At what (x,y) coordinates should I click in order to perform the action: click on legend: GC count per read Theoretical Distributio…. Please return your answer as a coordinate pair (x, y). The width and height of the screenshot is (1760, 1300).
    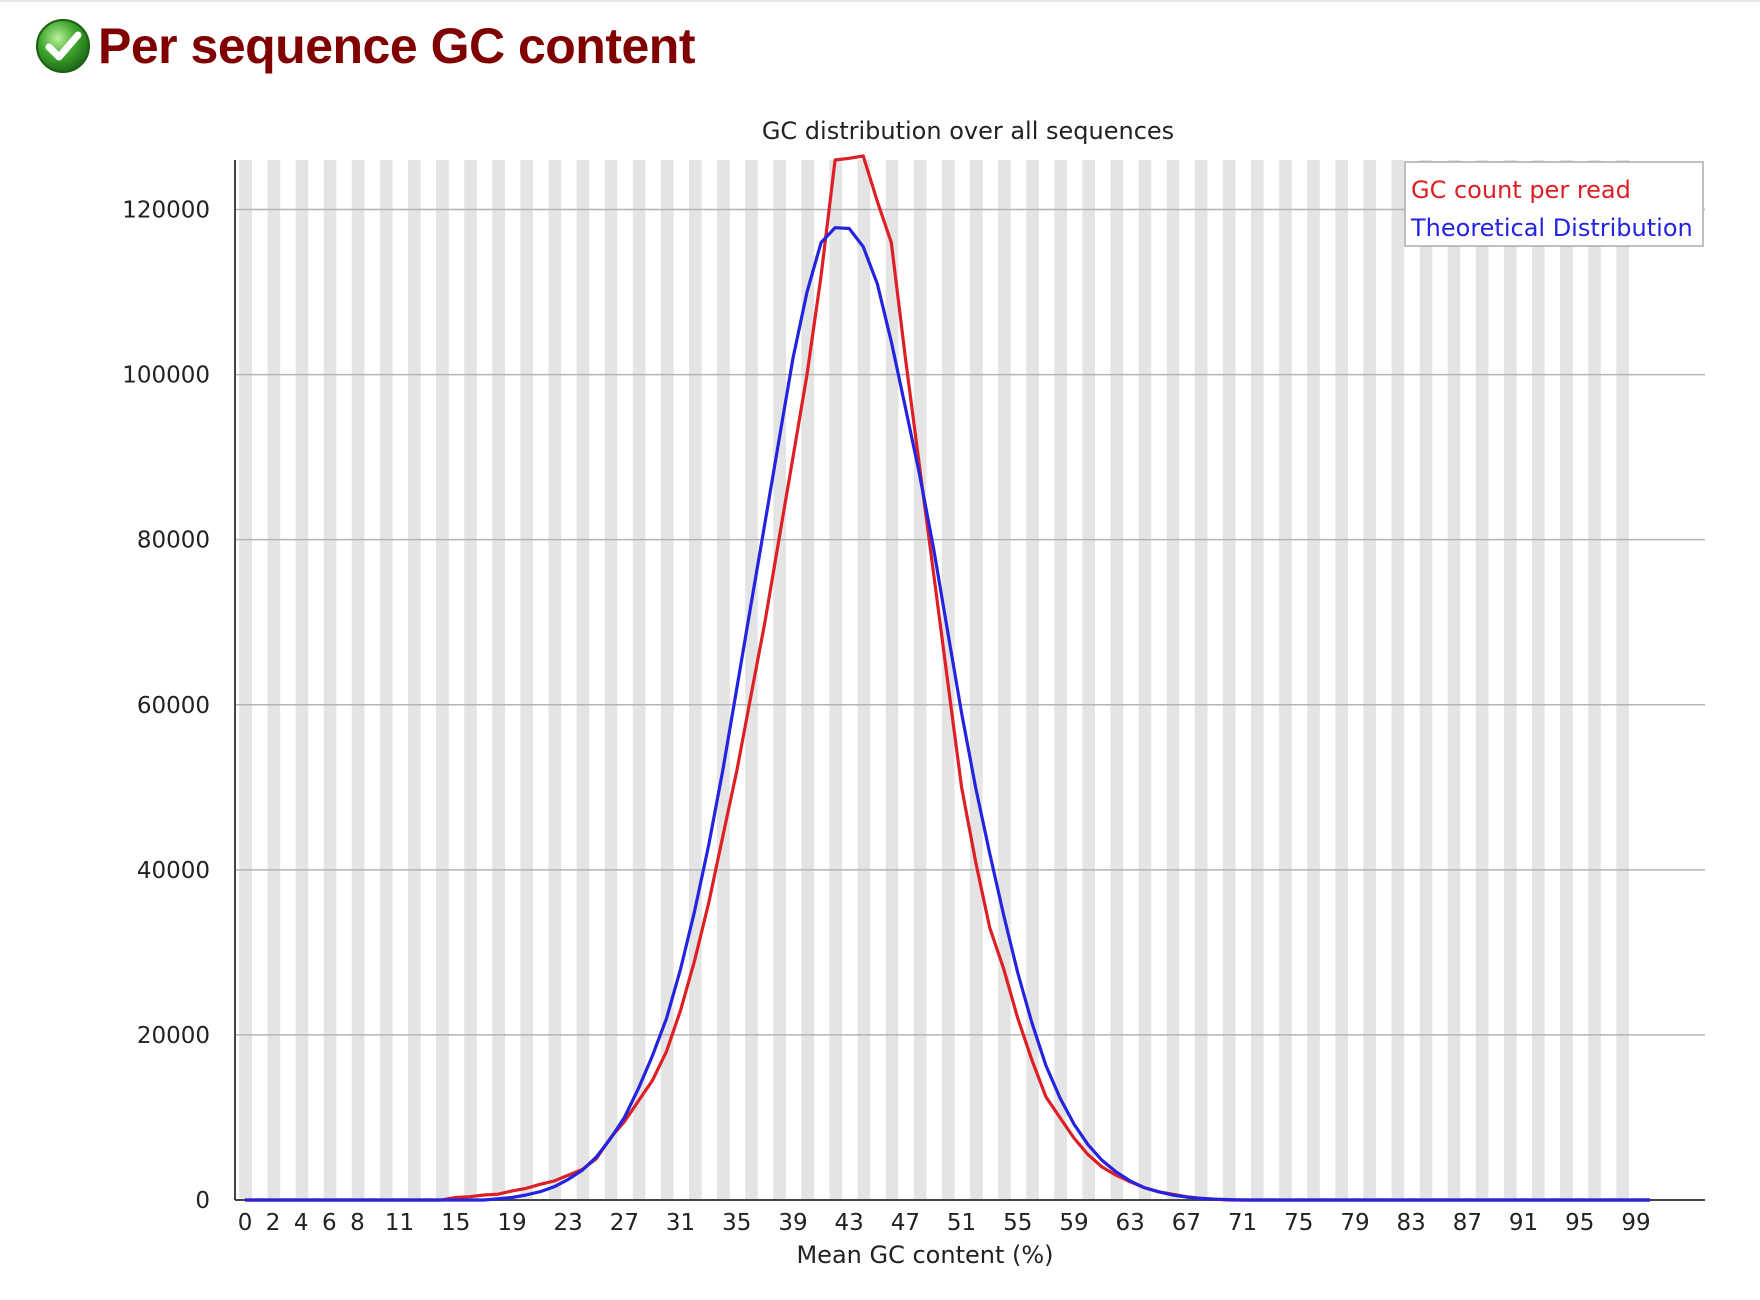
    Looking at the image, I should click on (1554, 204).